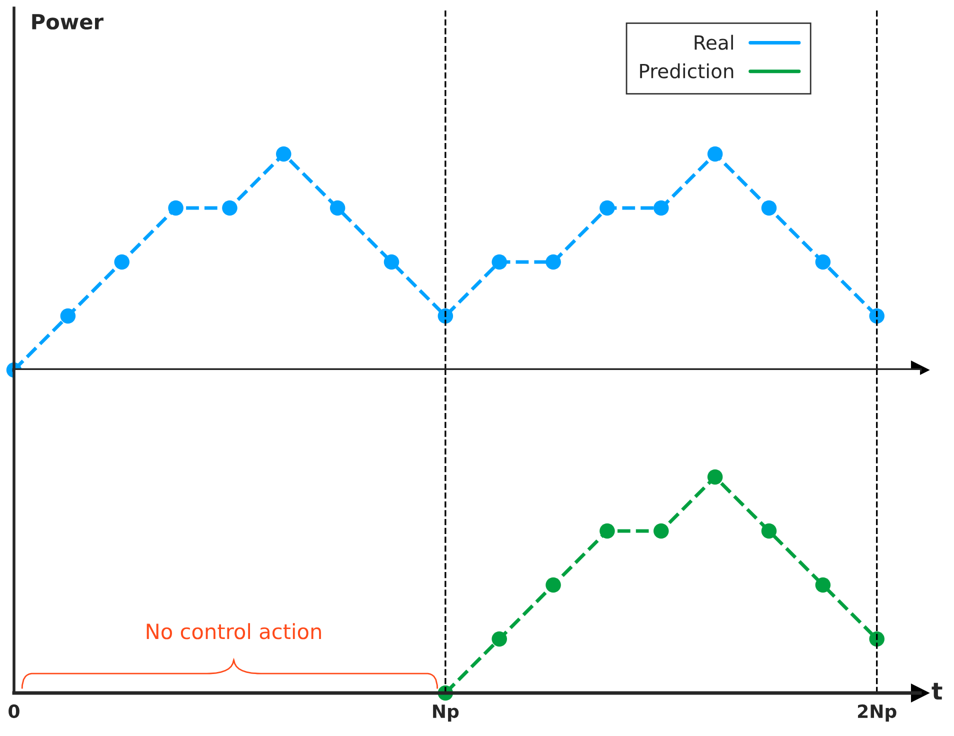 This screenshot has width=954, height=736. I want to click on x-tick-label: 2Np, so click(877, 713).